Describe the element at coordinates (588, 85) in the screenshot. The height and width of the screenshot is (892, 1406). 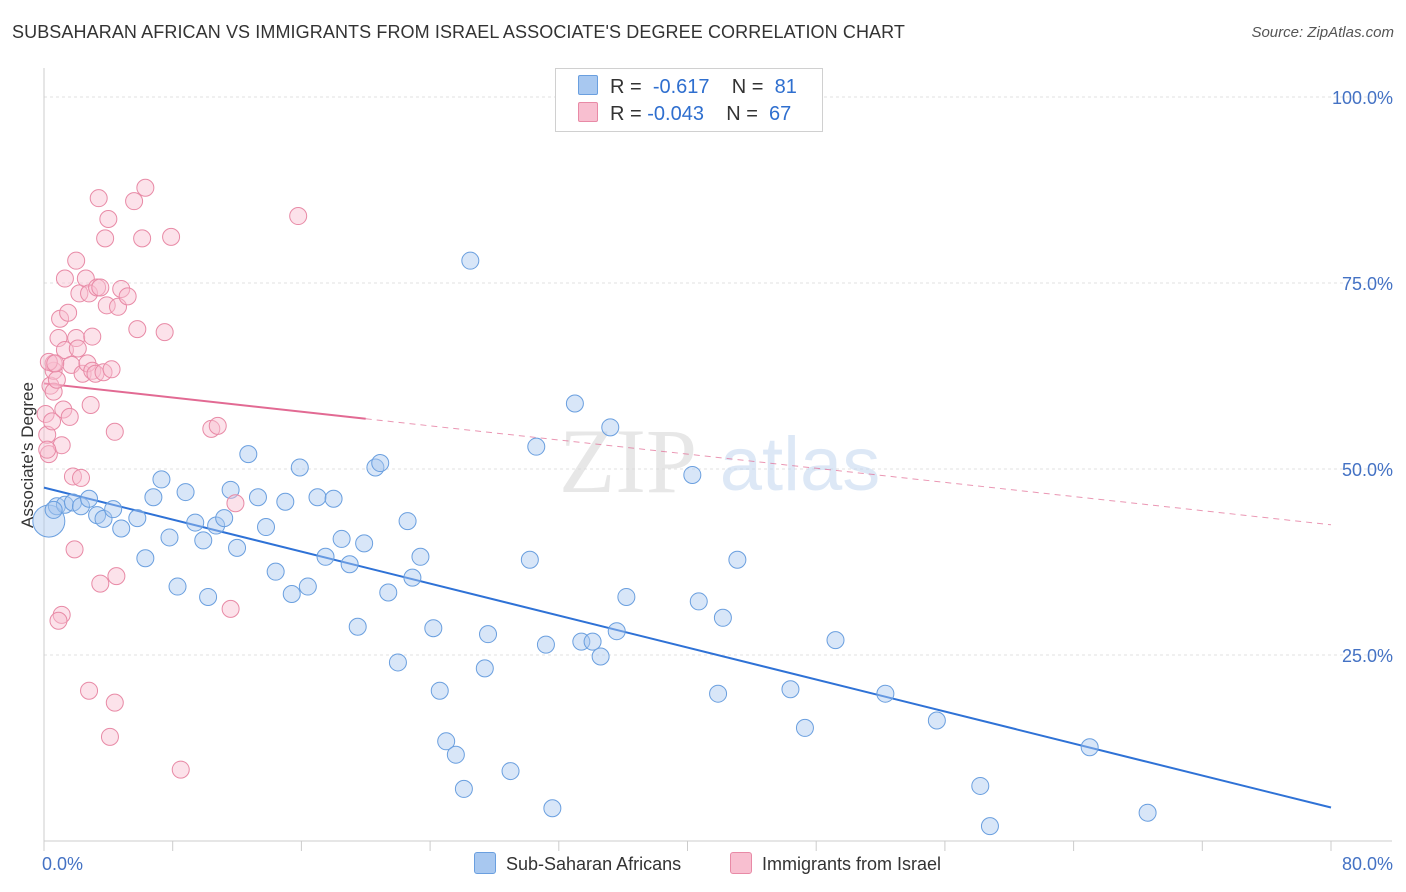
I see `legend-swatch-subsaharan` at that location.